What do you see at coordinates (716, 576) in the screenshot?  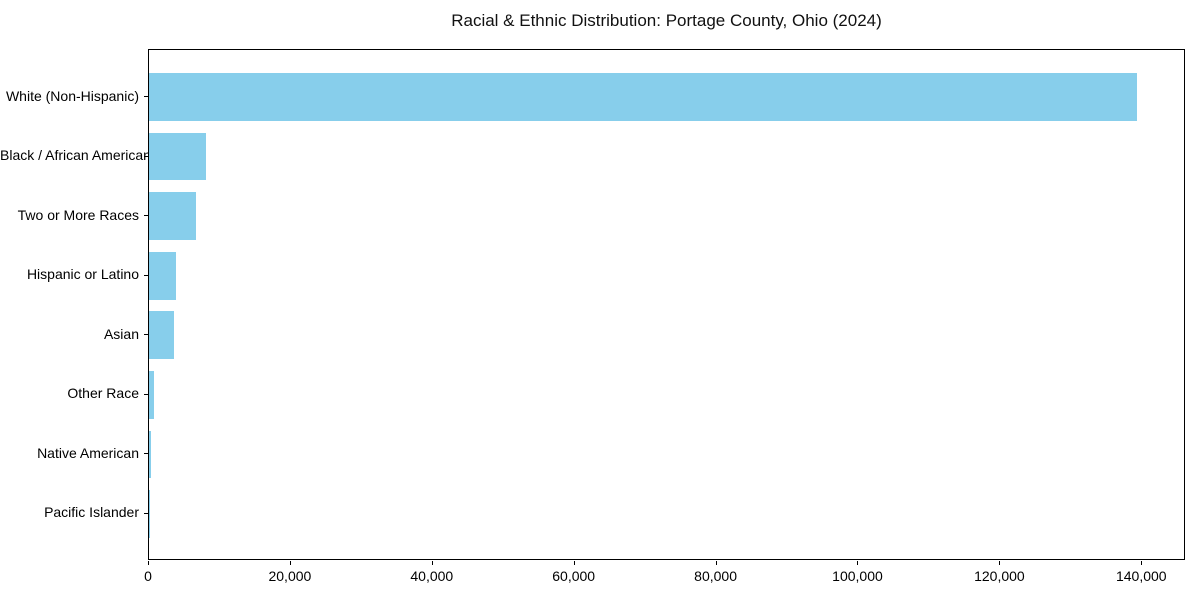 I see `x-tick-label: 80,000` at bounding box center [716, 576].